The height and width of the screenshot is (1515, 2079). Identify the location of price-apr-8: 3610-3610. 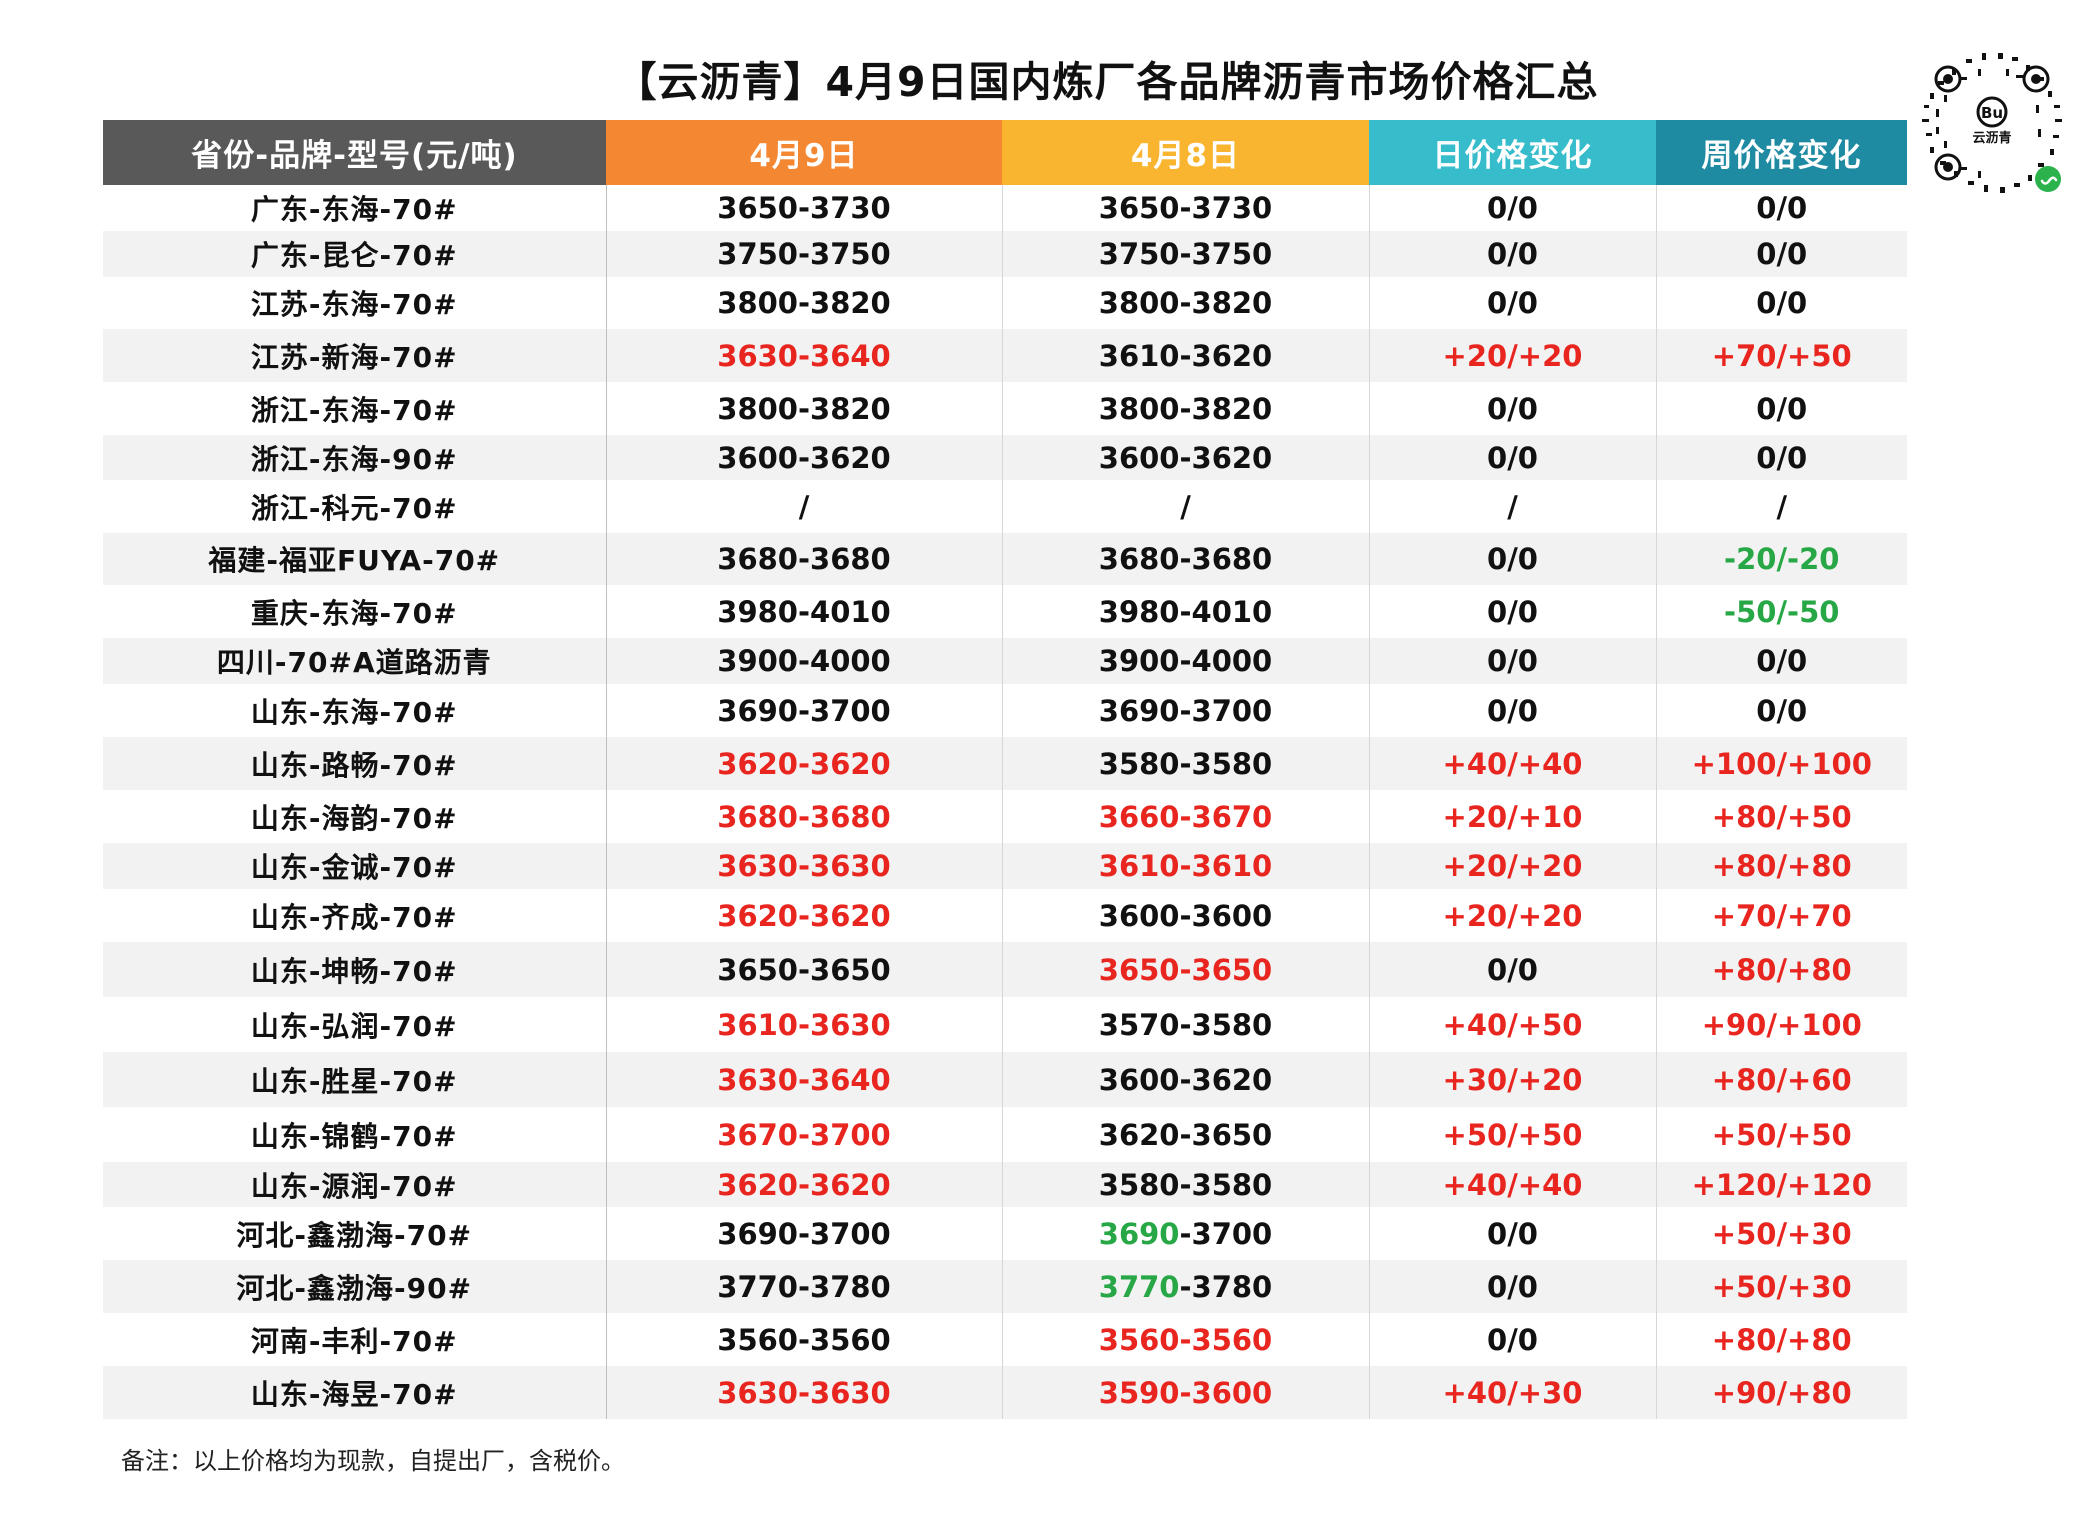
(1186, 866).